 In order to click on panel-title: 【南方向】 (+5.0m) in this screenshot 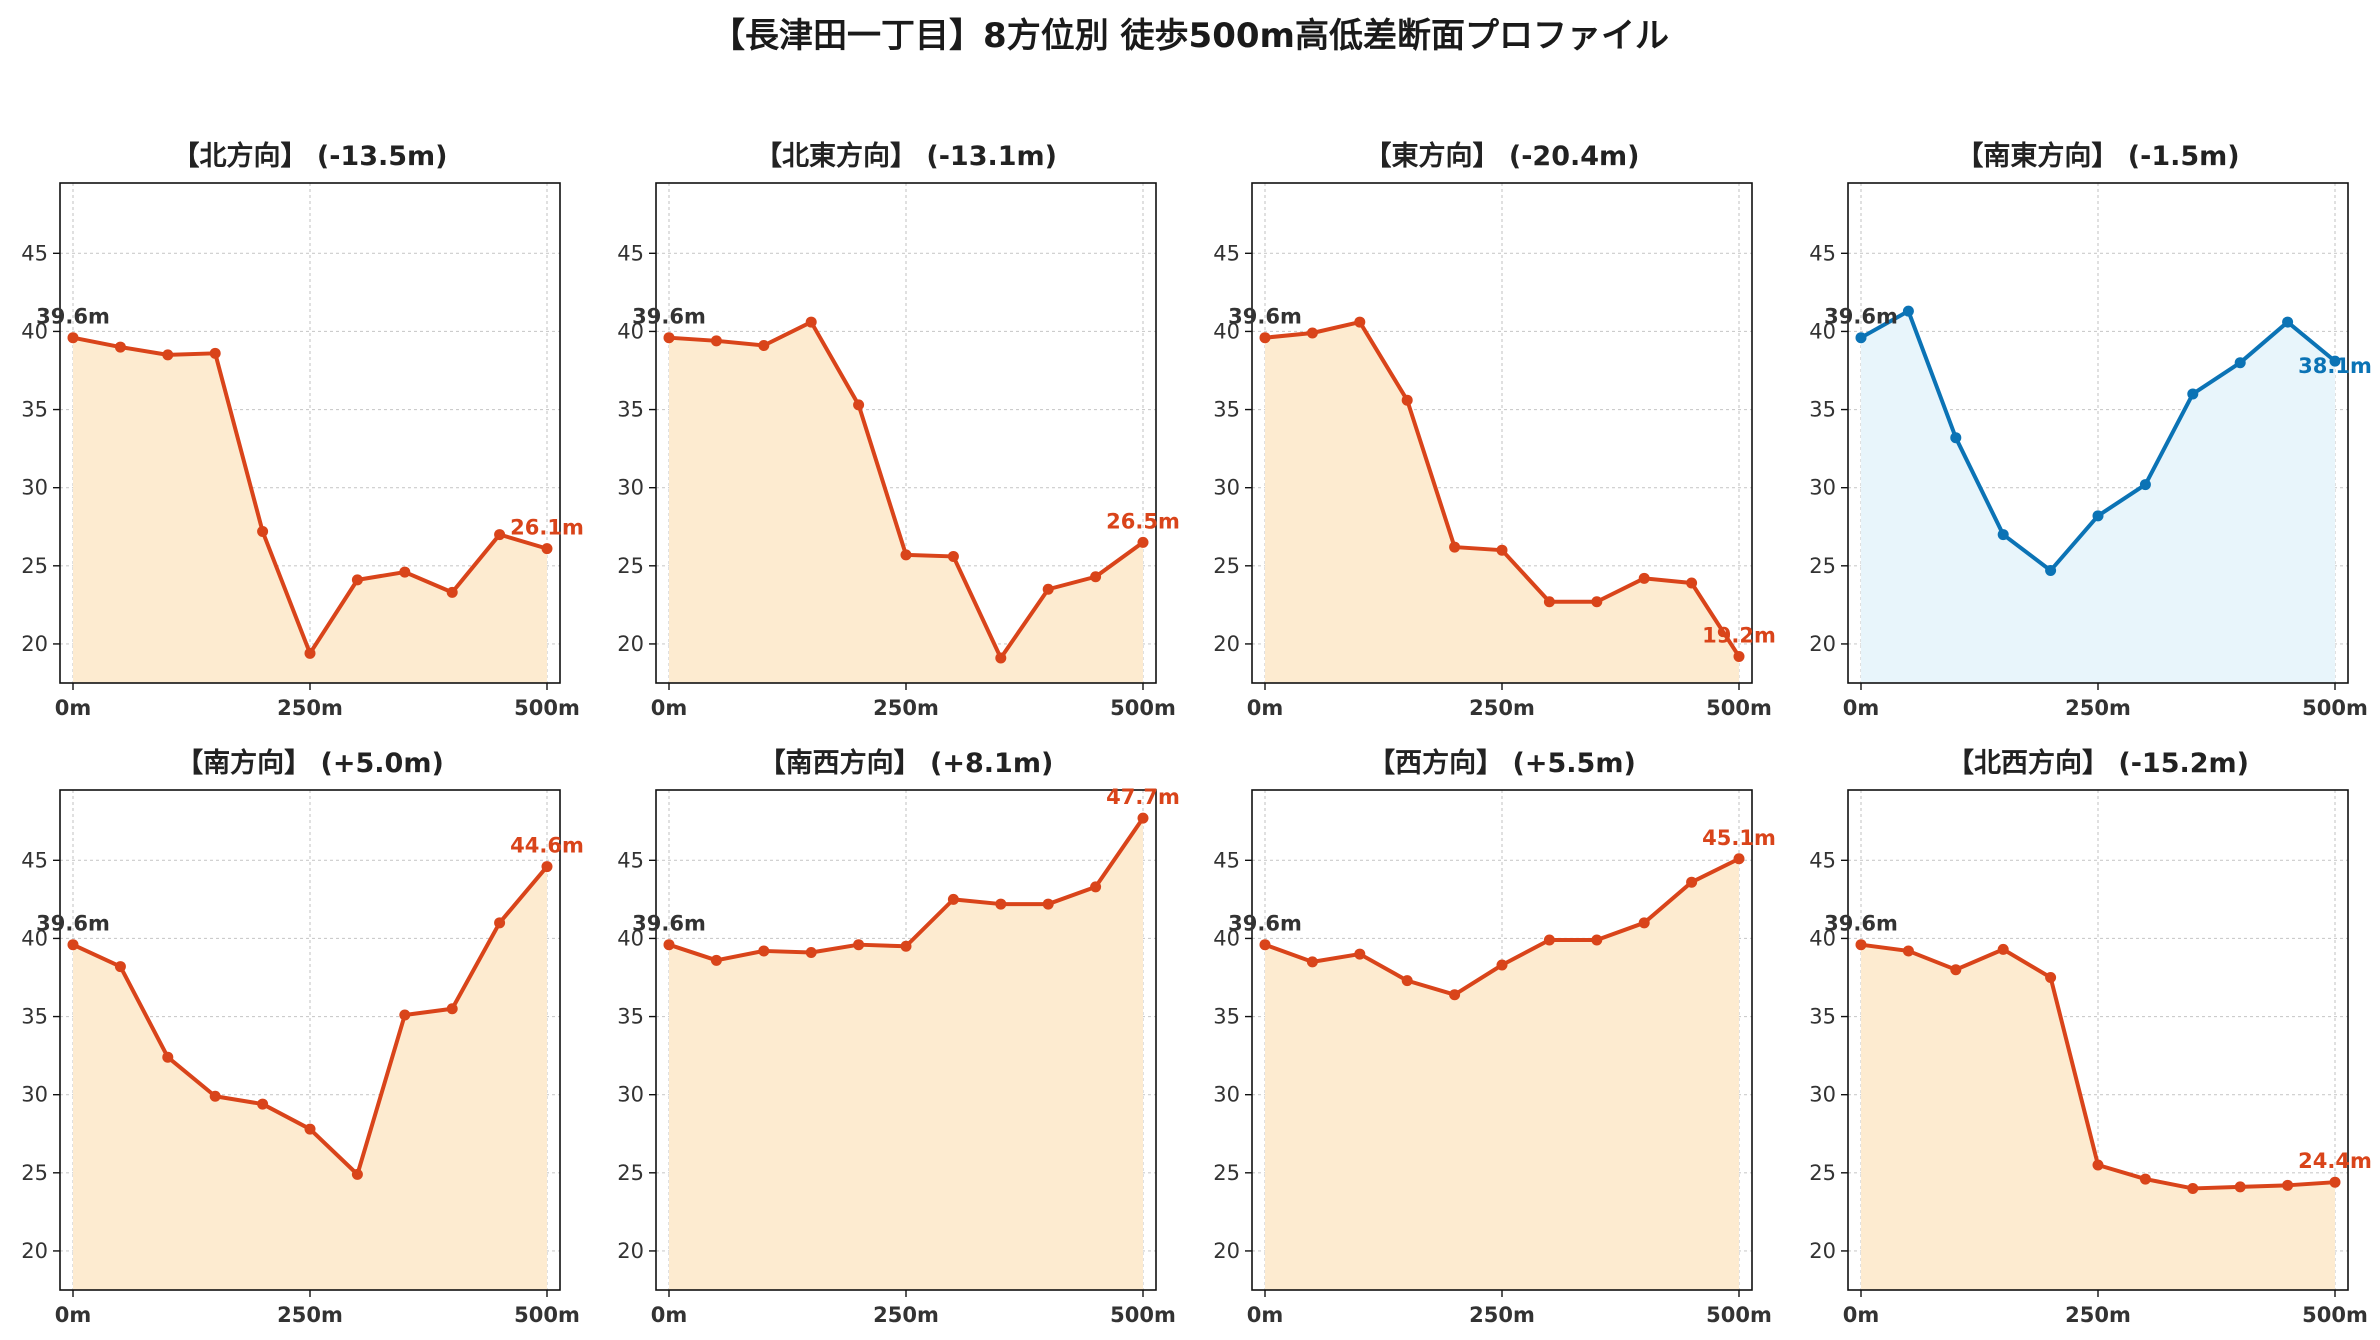, I will do `click(310, 763)`.